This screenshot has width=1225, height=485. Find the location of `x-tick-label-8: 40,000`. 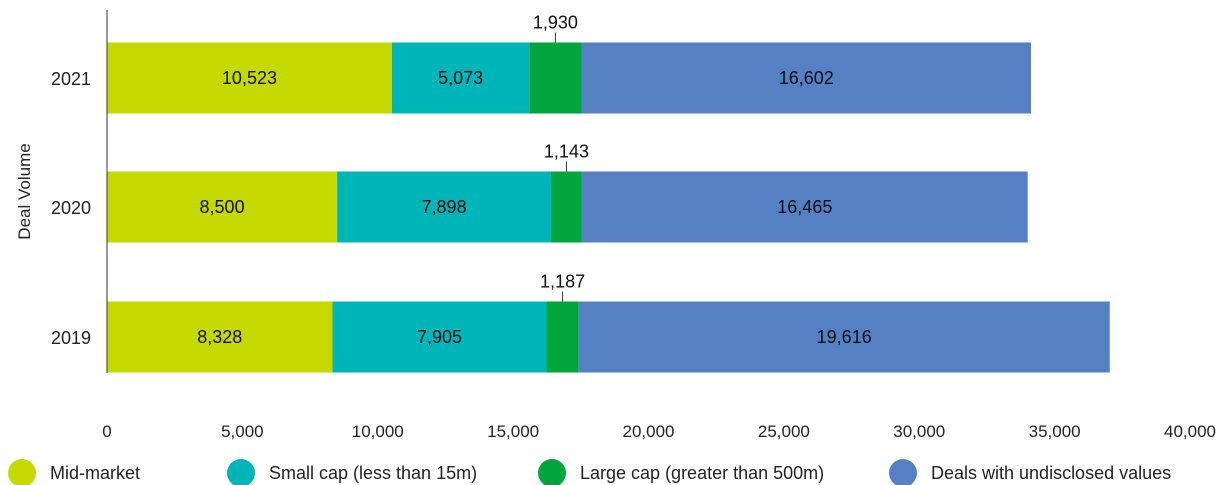

x-tick-label-8: 40,000 is located at coordinates (1190, 431).